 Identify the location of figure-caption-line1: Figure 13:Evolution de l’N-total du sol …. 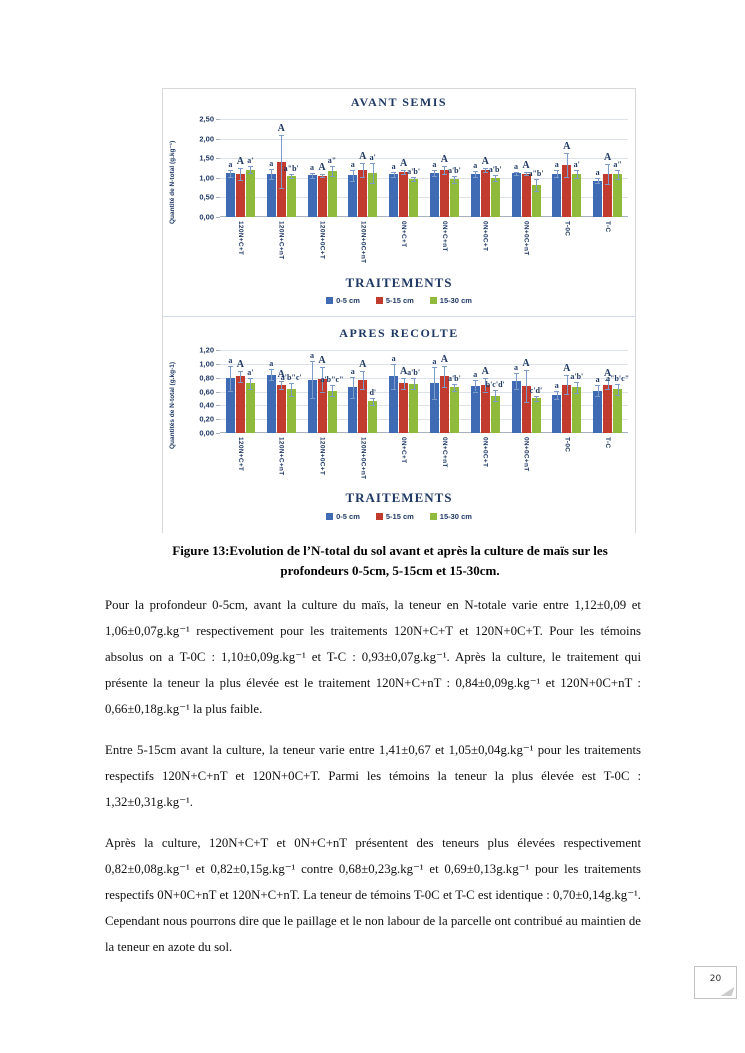
(390, 550).